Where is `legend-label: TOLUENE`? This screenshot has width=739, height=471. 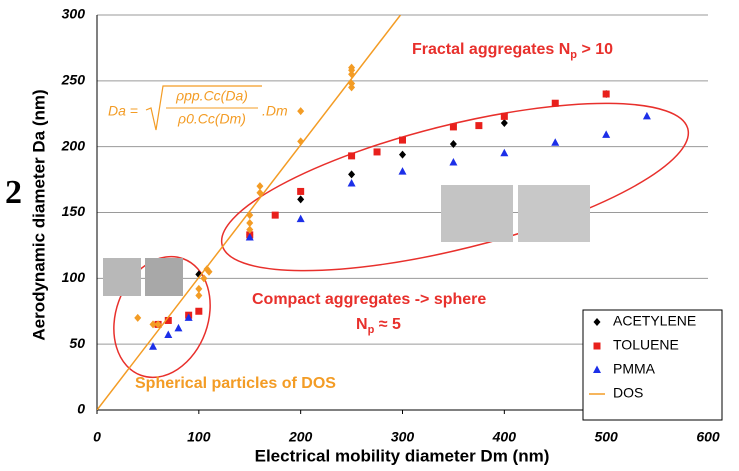
legend-label: TOLUENE is located at coordinates (646, 345).